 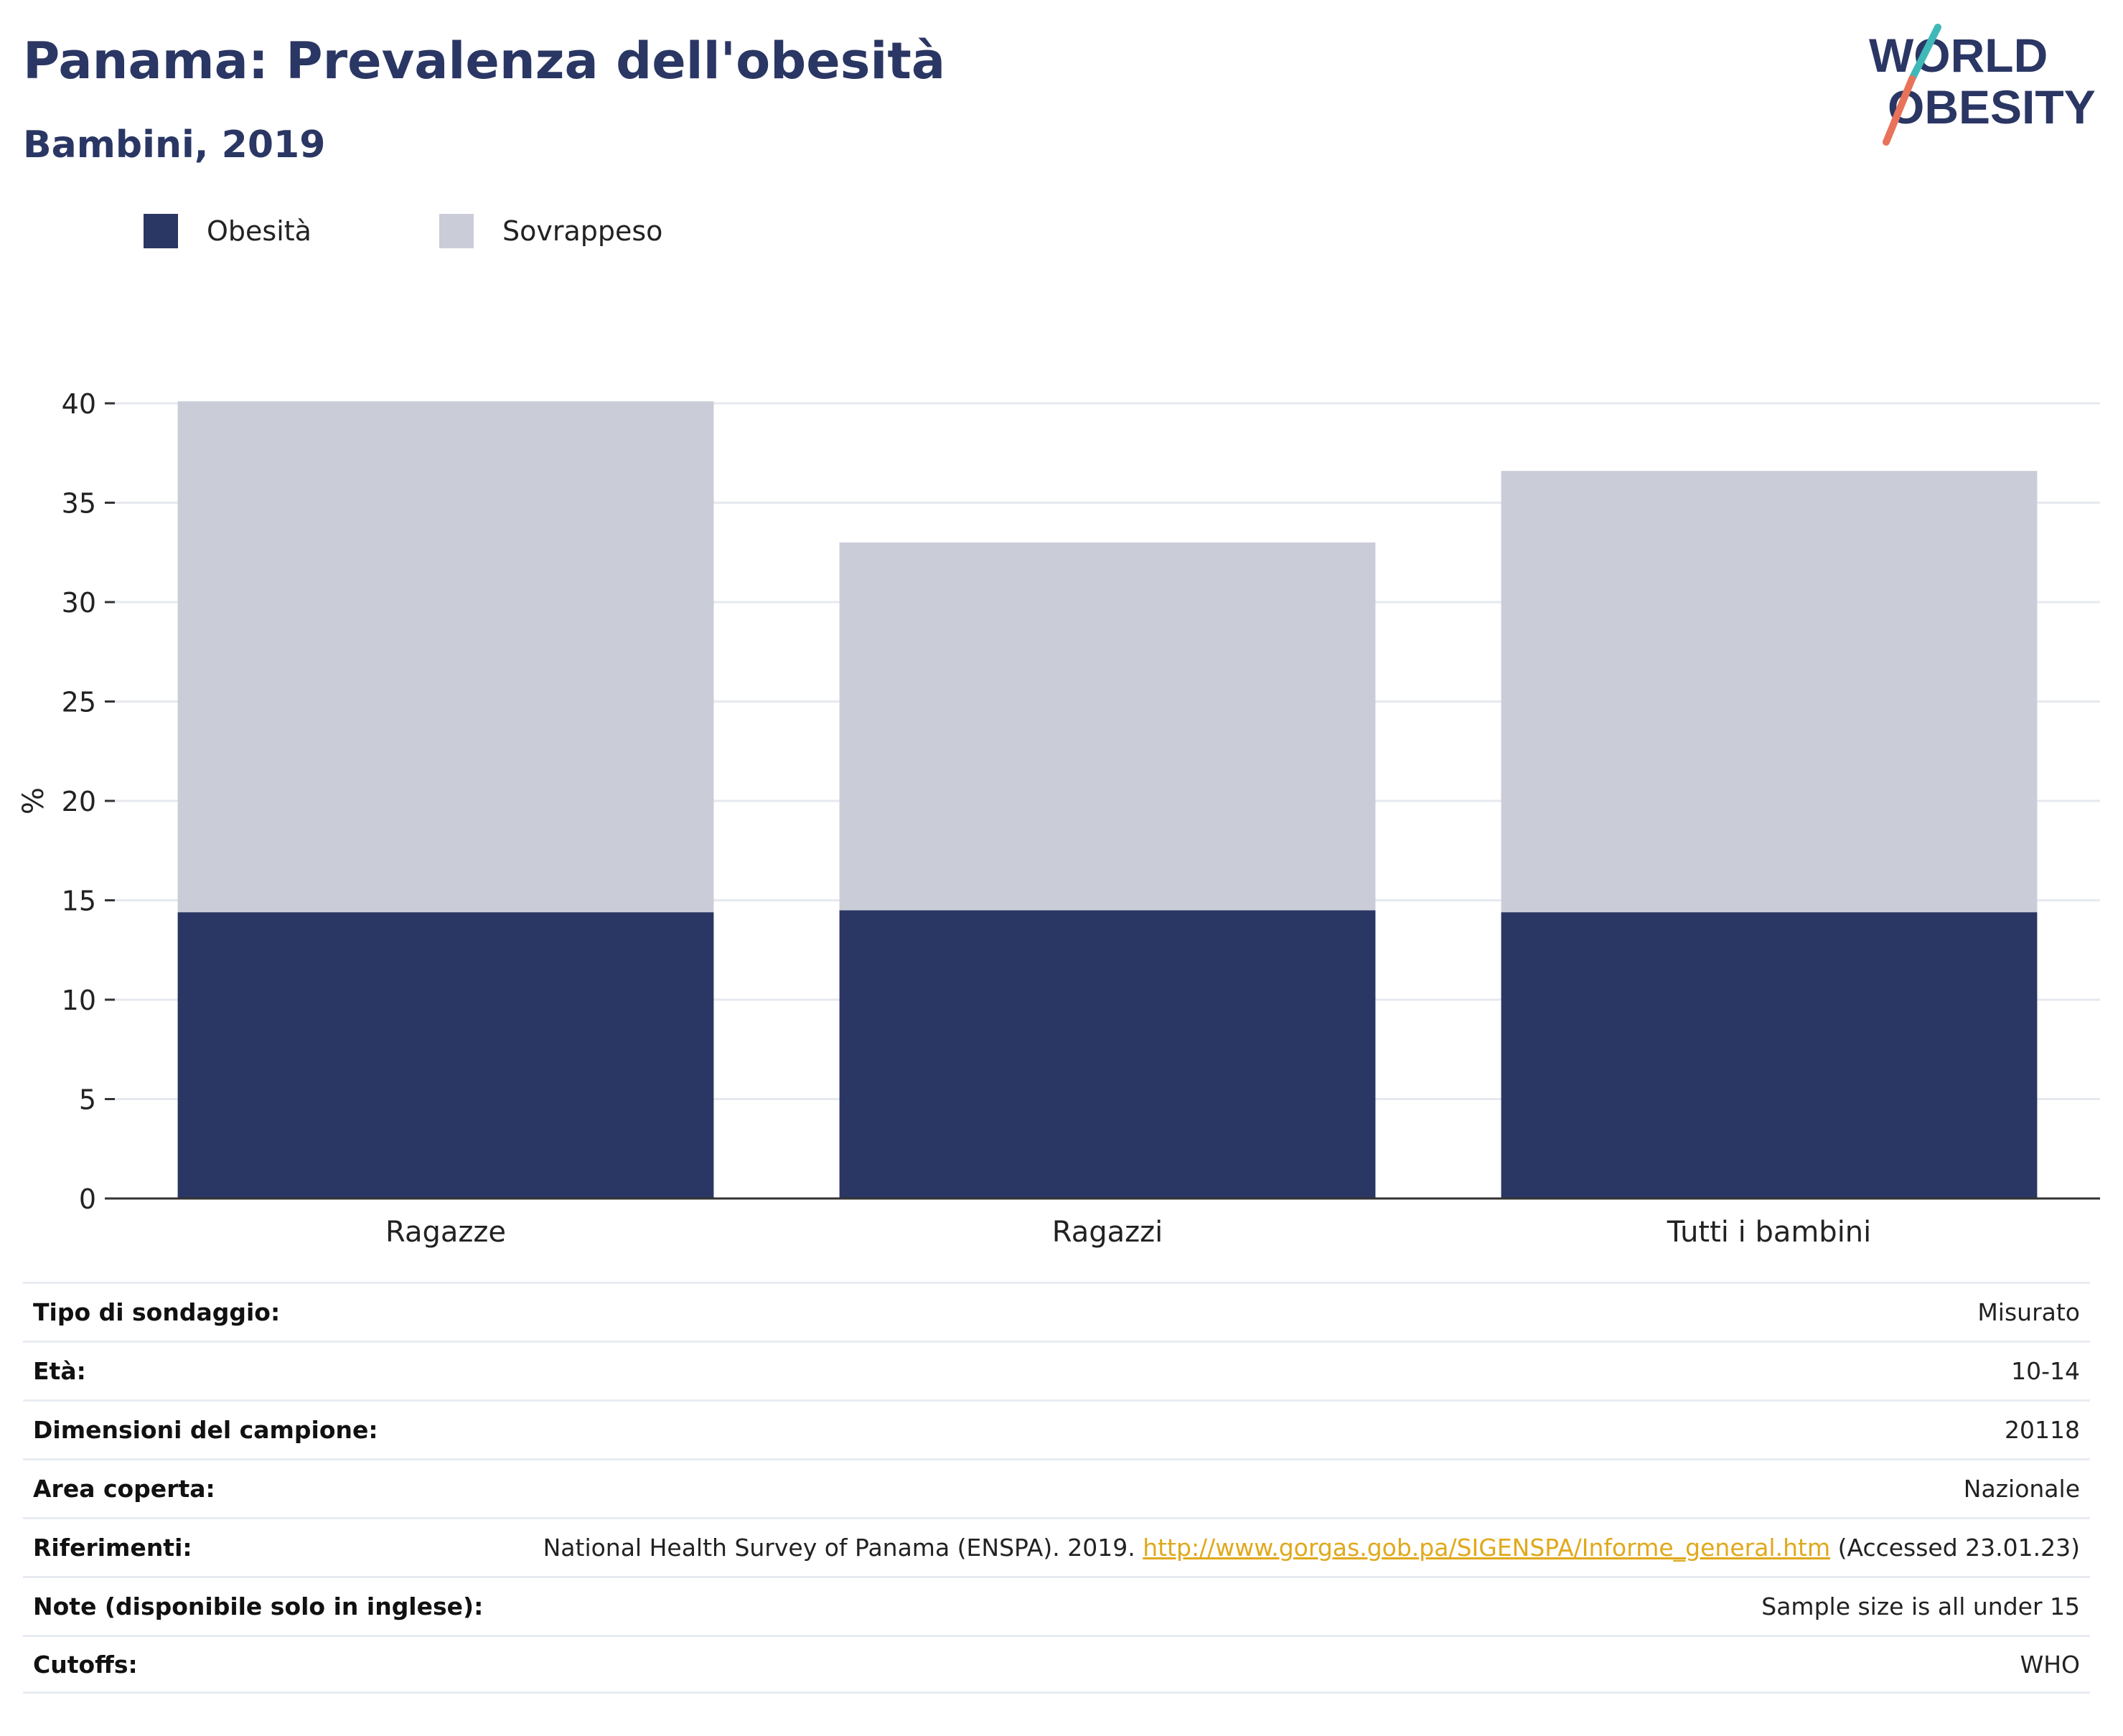 What do you see at coordinates (79, 603) in the screenshot?
I see `y-tick-label: 30` at bounding box center [79, 603].